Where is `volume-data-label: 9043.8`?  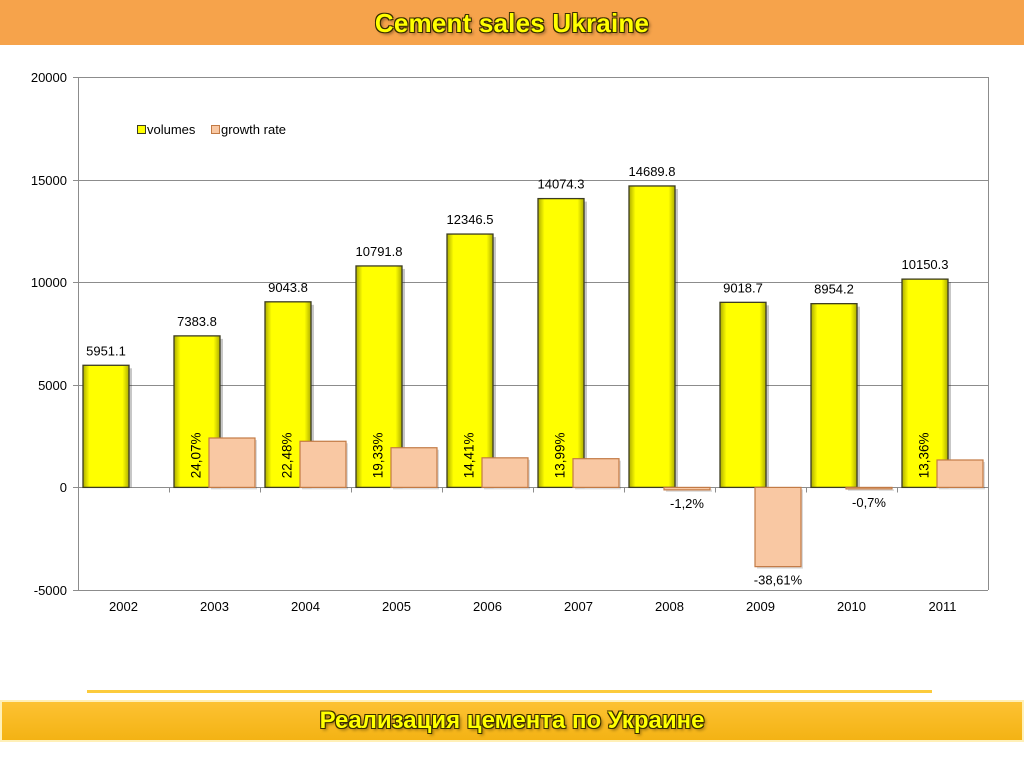 volume-data-label: 9043.8 is located at coordinates (288, 287).